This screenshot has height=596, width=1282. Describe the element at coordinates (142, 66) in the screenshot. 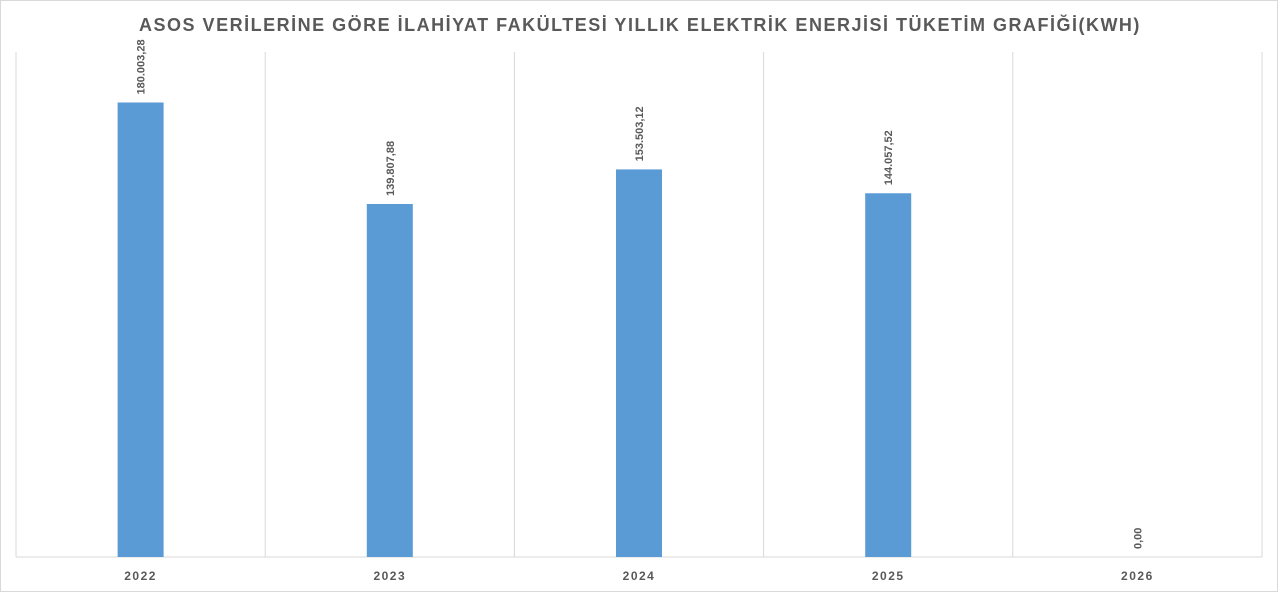

I see `data-label-2022: 180.003,28` at that location.